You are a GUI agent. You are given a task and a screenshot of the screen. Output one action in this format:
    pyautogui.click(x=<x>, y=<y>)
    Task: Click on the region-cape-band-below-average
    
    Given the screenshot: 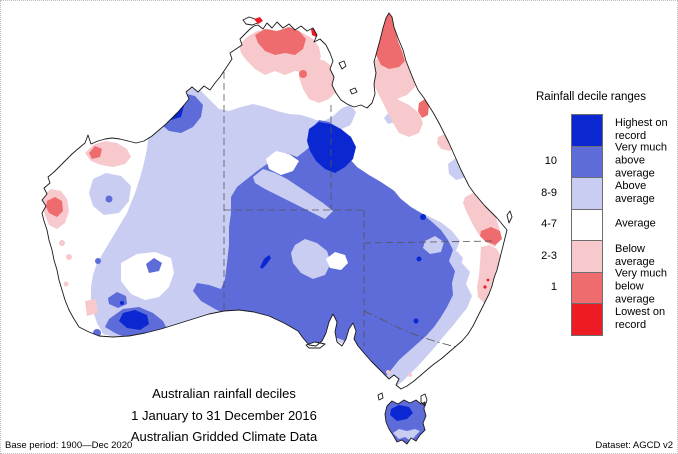 What is the action you would take?
    pyautogui.click(x=396, y=97)
    